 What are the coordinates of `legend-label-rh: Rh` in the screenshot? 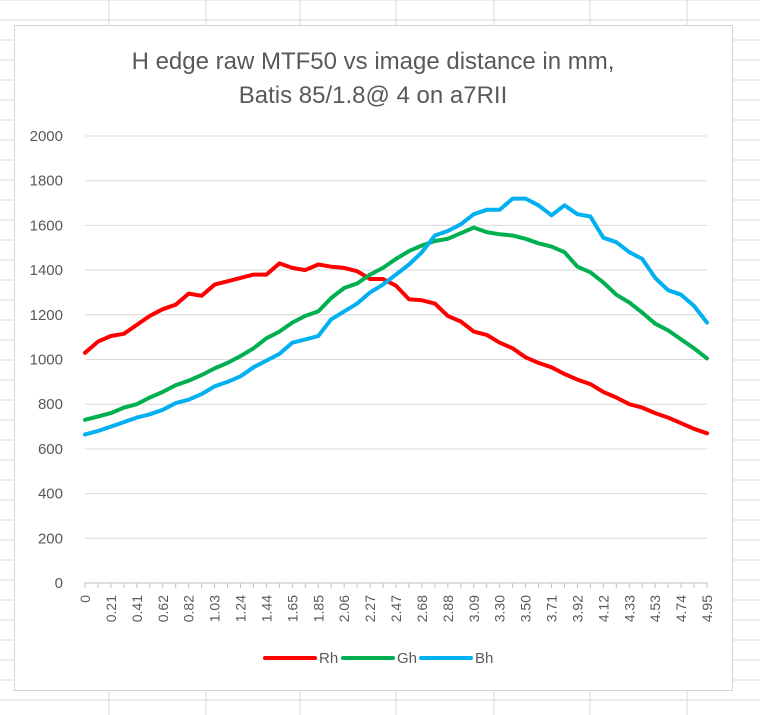 It's located at (328, 658).